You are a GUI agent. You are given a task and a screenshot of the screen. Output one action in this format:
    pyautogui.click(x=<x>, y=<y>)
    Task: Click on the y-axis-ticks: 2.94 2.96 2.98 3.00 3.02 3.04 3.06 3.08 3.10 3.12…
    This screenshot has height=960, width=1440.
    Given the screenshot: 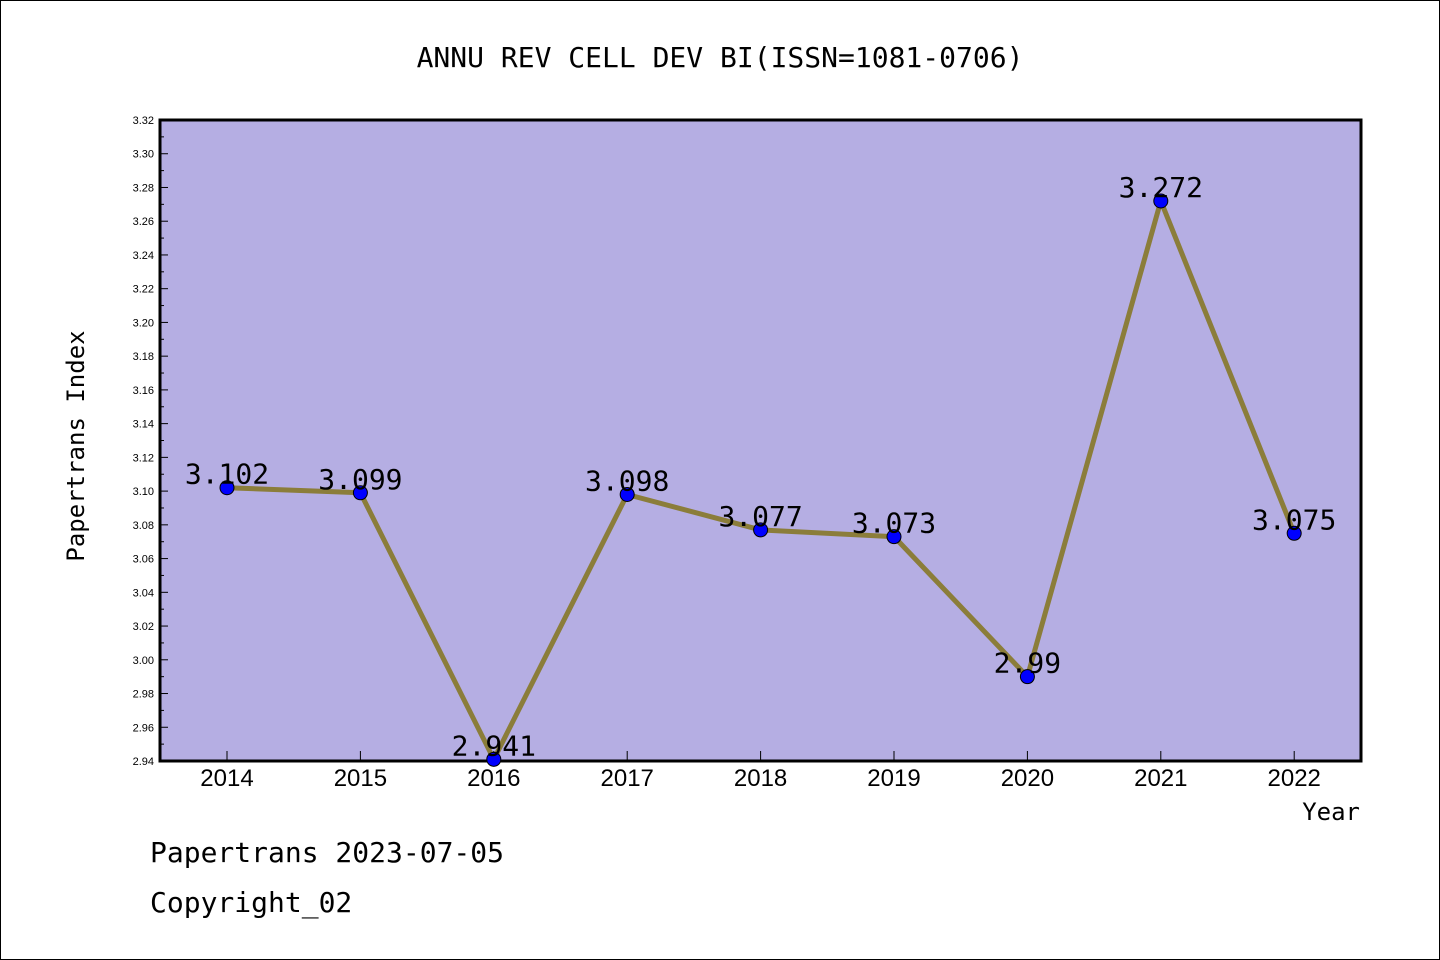 What is the action you would take?
    pyautogui.click(x=150, y=441)
    